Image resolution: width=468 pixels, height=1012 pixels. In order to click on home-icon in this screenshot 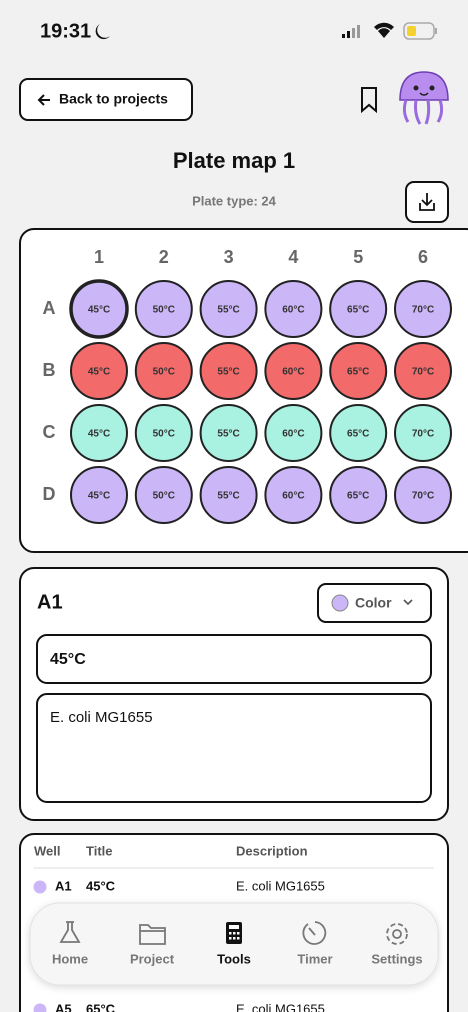, I will do `click(70, 932)`.